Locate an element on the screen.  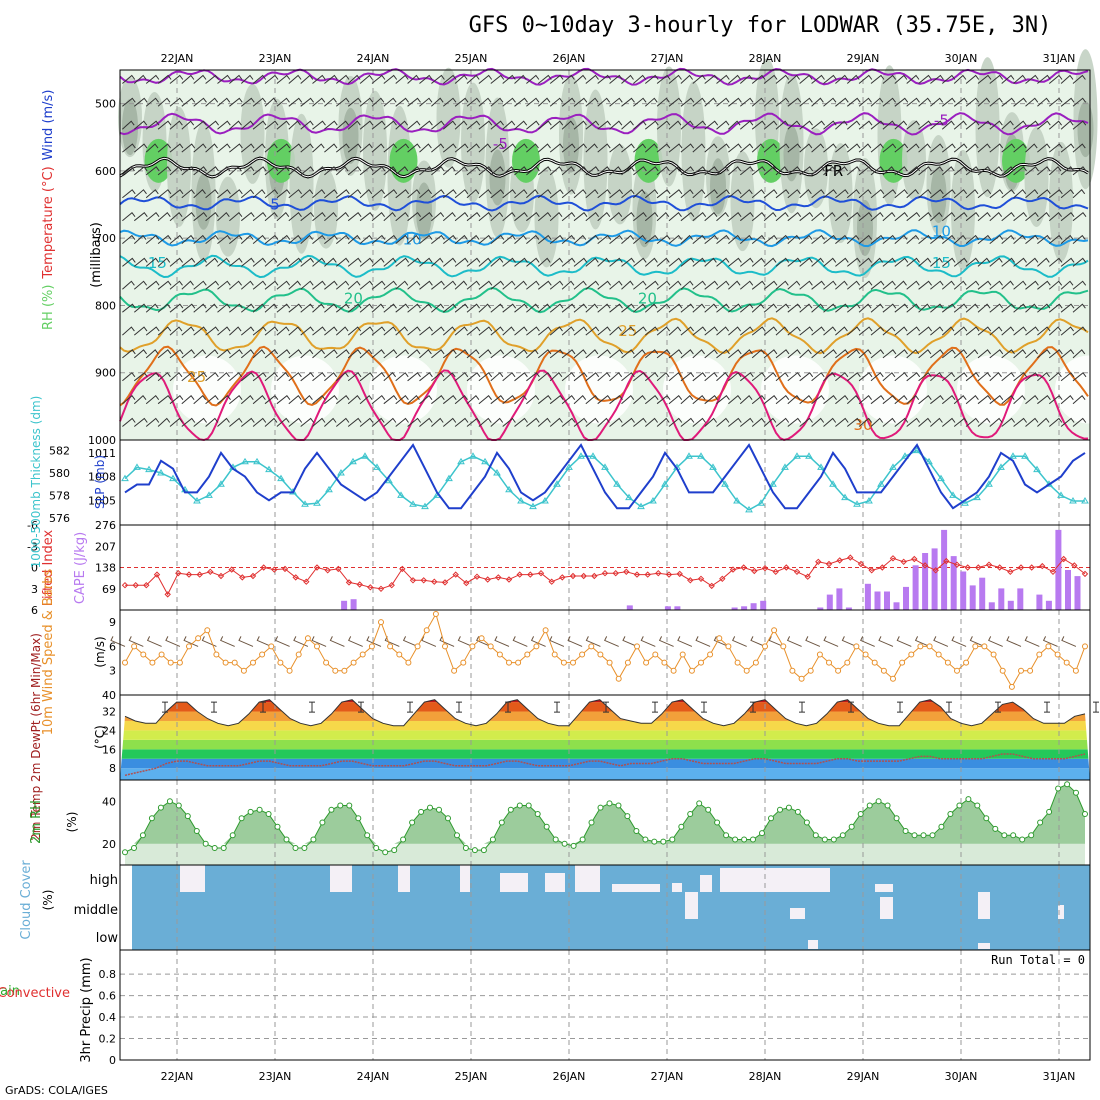
wind-barb-10m is located at coordinates (959, 641).